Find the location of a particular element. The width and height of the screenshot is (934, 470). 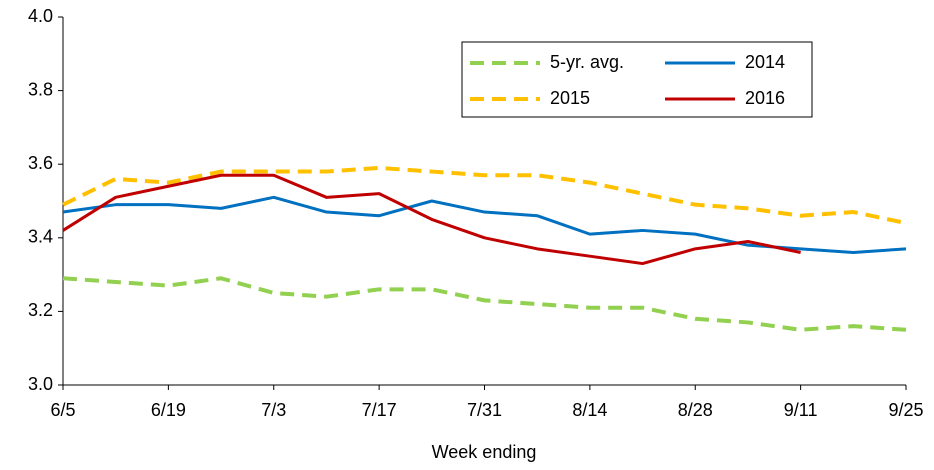

legend-label: 5-yr. avg. is located at coordinates (587, 62).